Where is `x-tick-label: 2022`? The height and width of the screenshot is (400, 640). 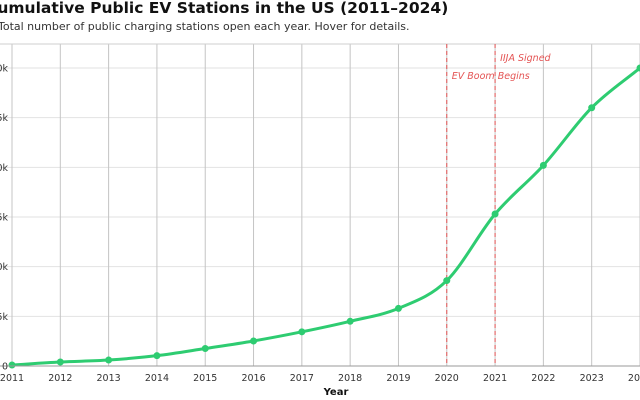
x-tick-label: 2022 is located at coordinates (543, 378).